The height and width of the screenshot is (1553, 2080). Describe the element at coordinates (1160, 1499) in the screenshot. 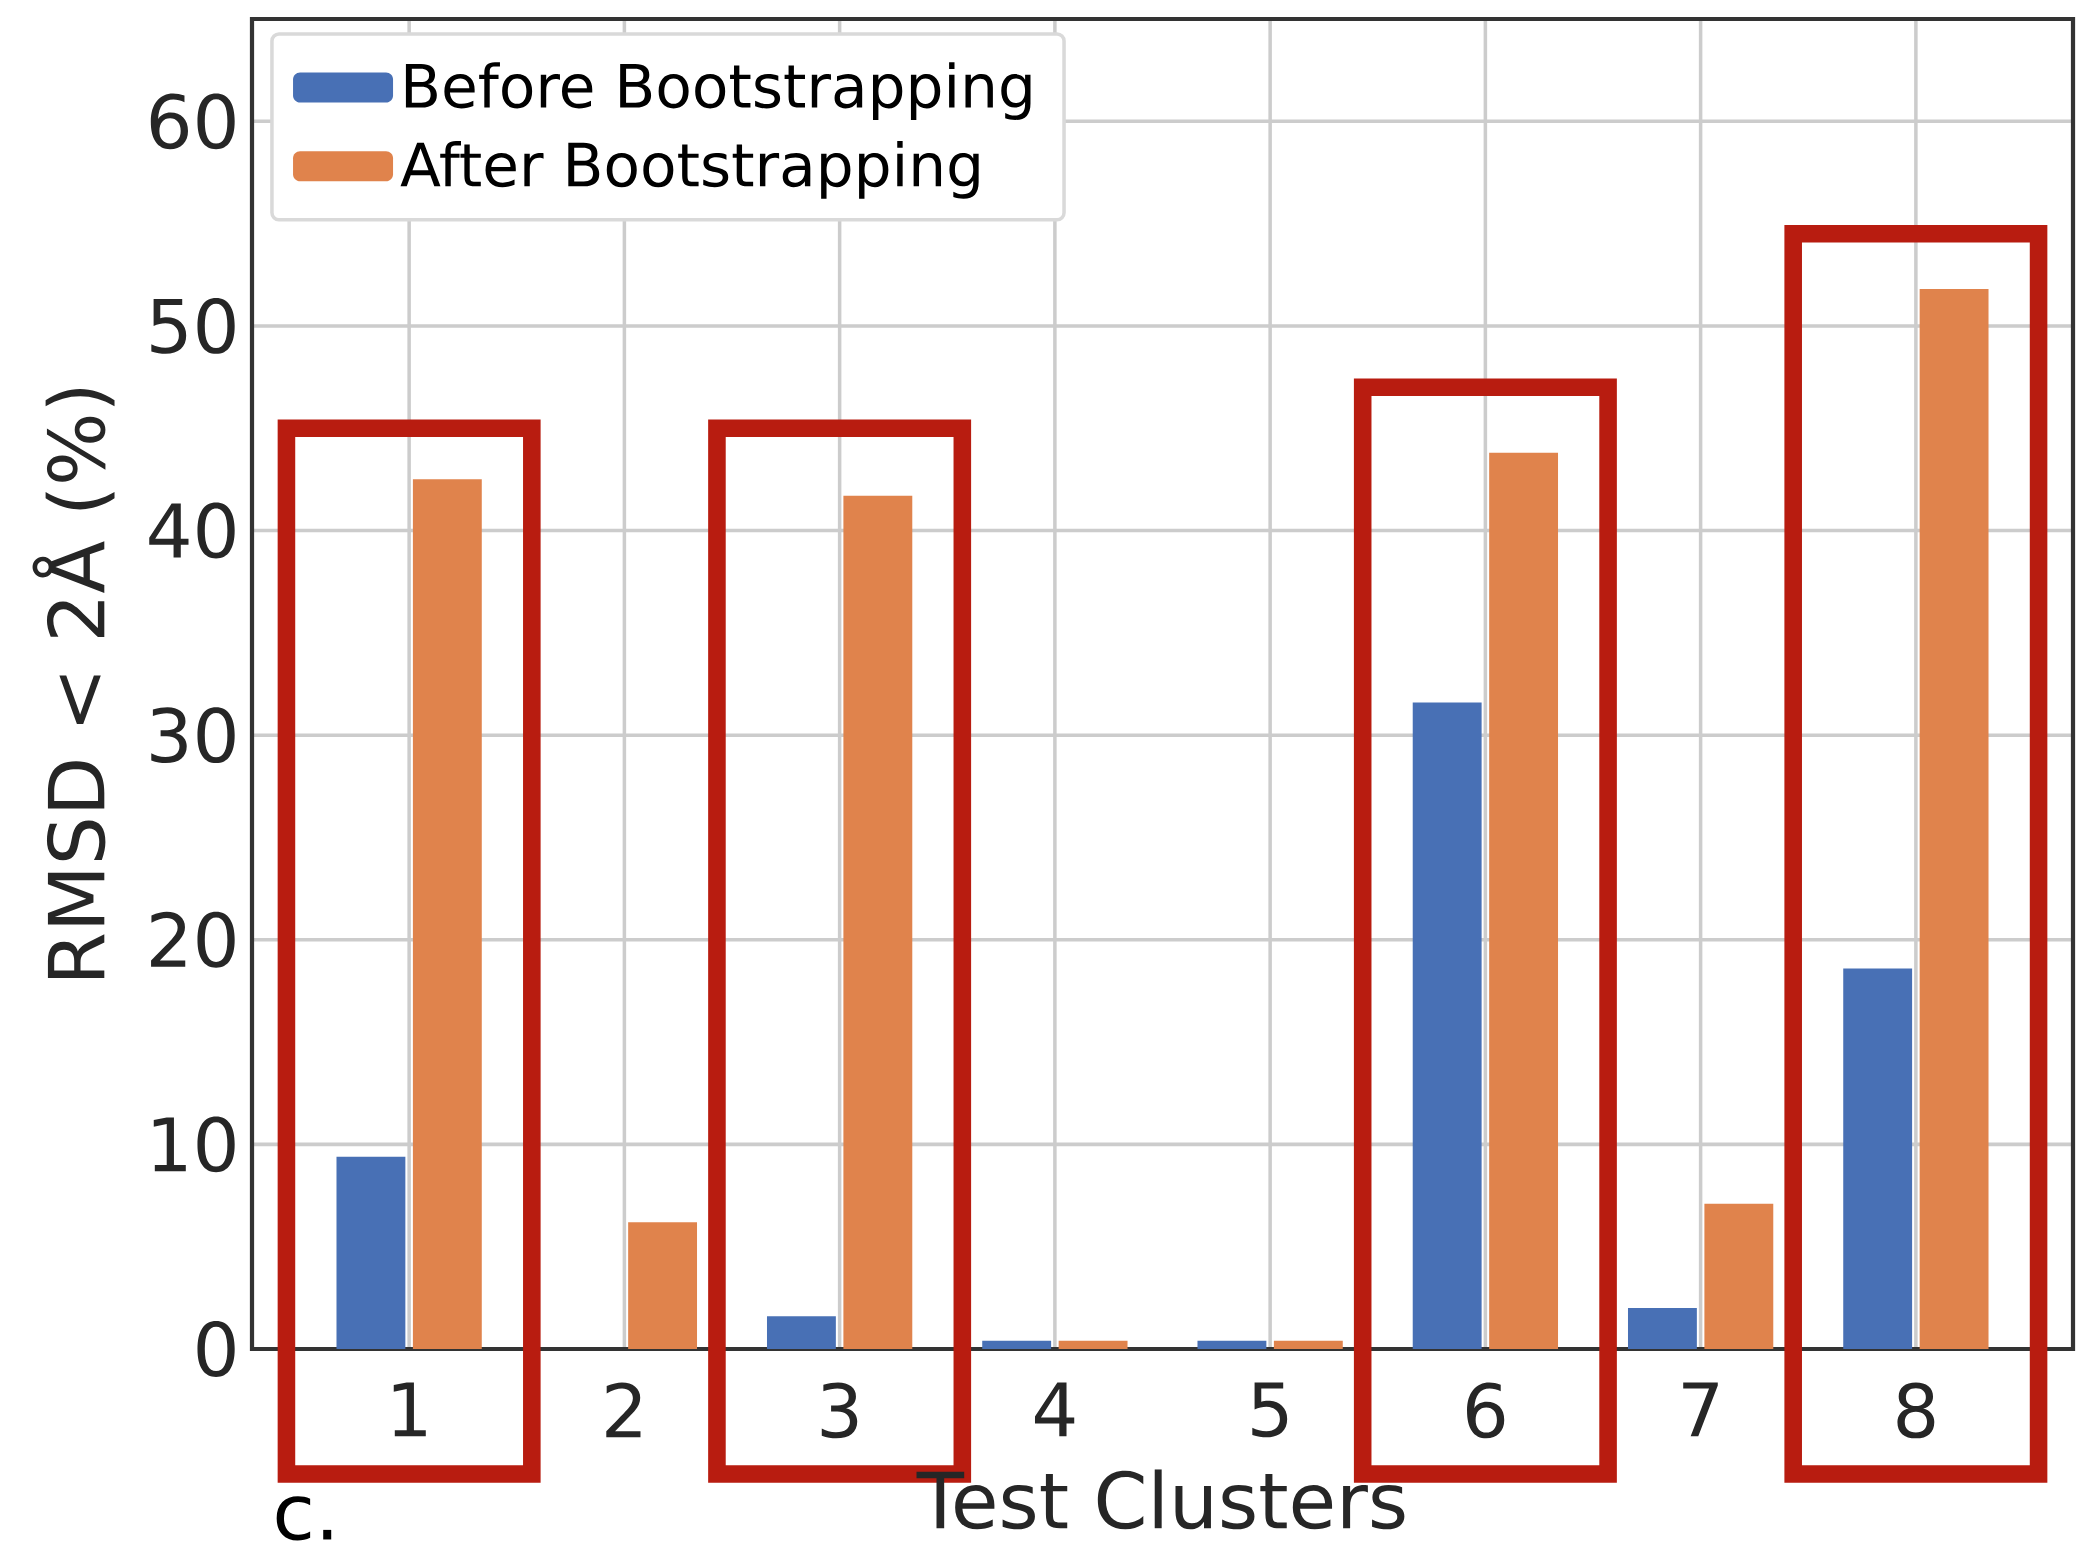

I see `x-axis-title: Test Clusters` at that location.